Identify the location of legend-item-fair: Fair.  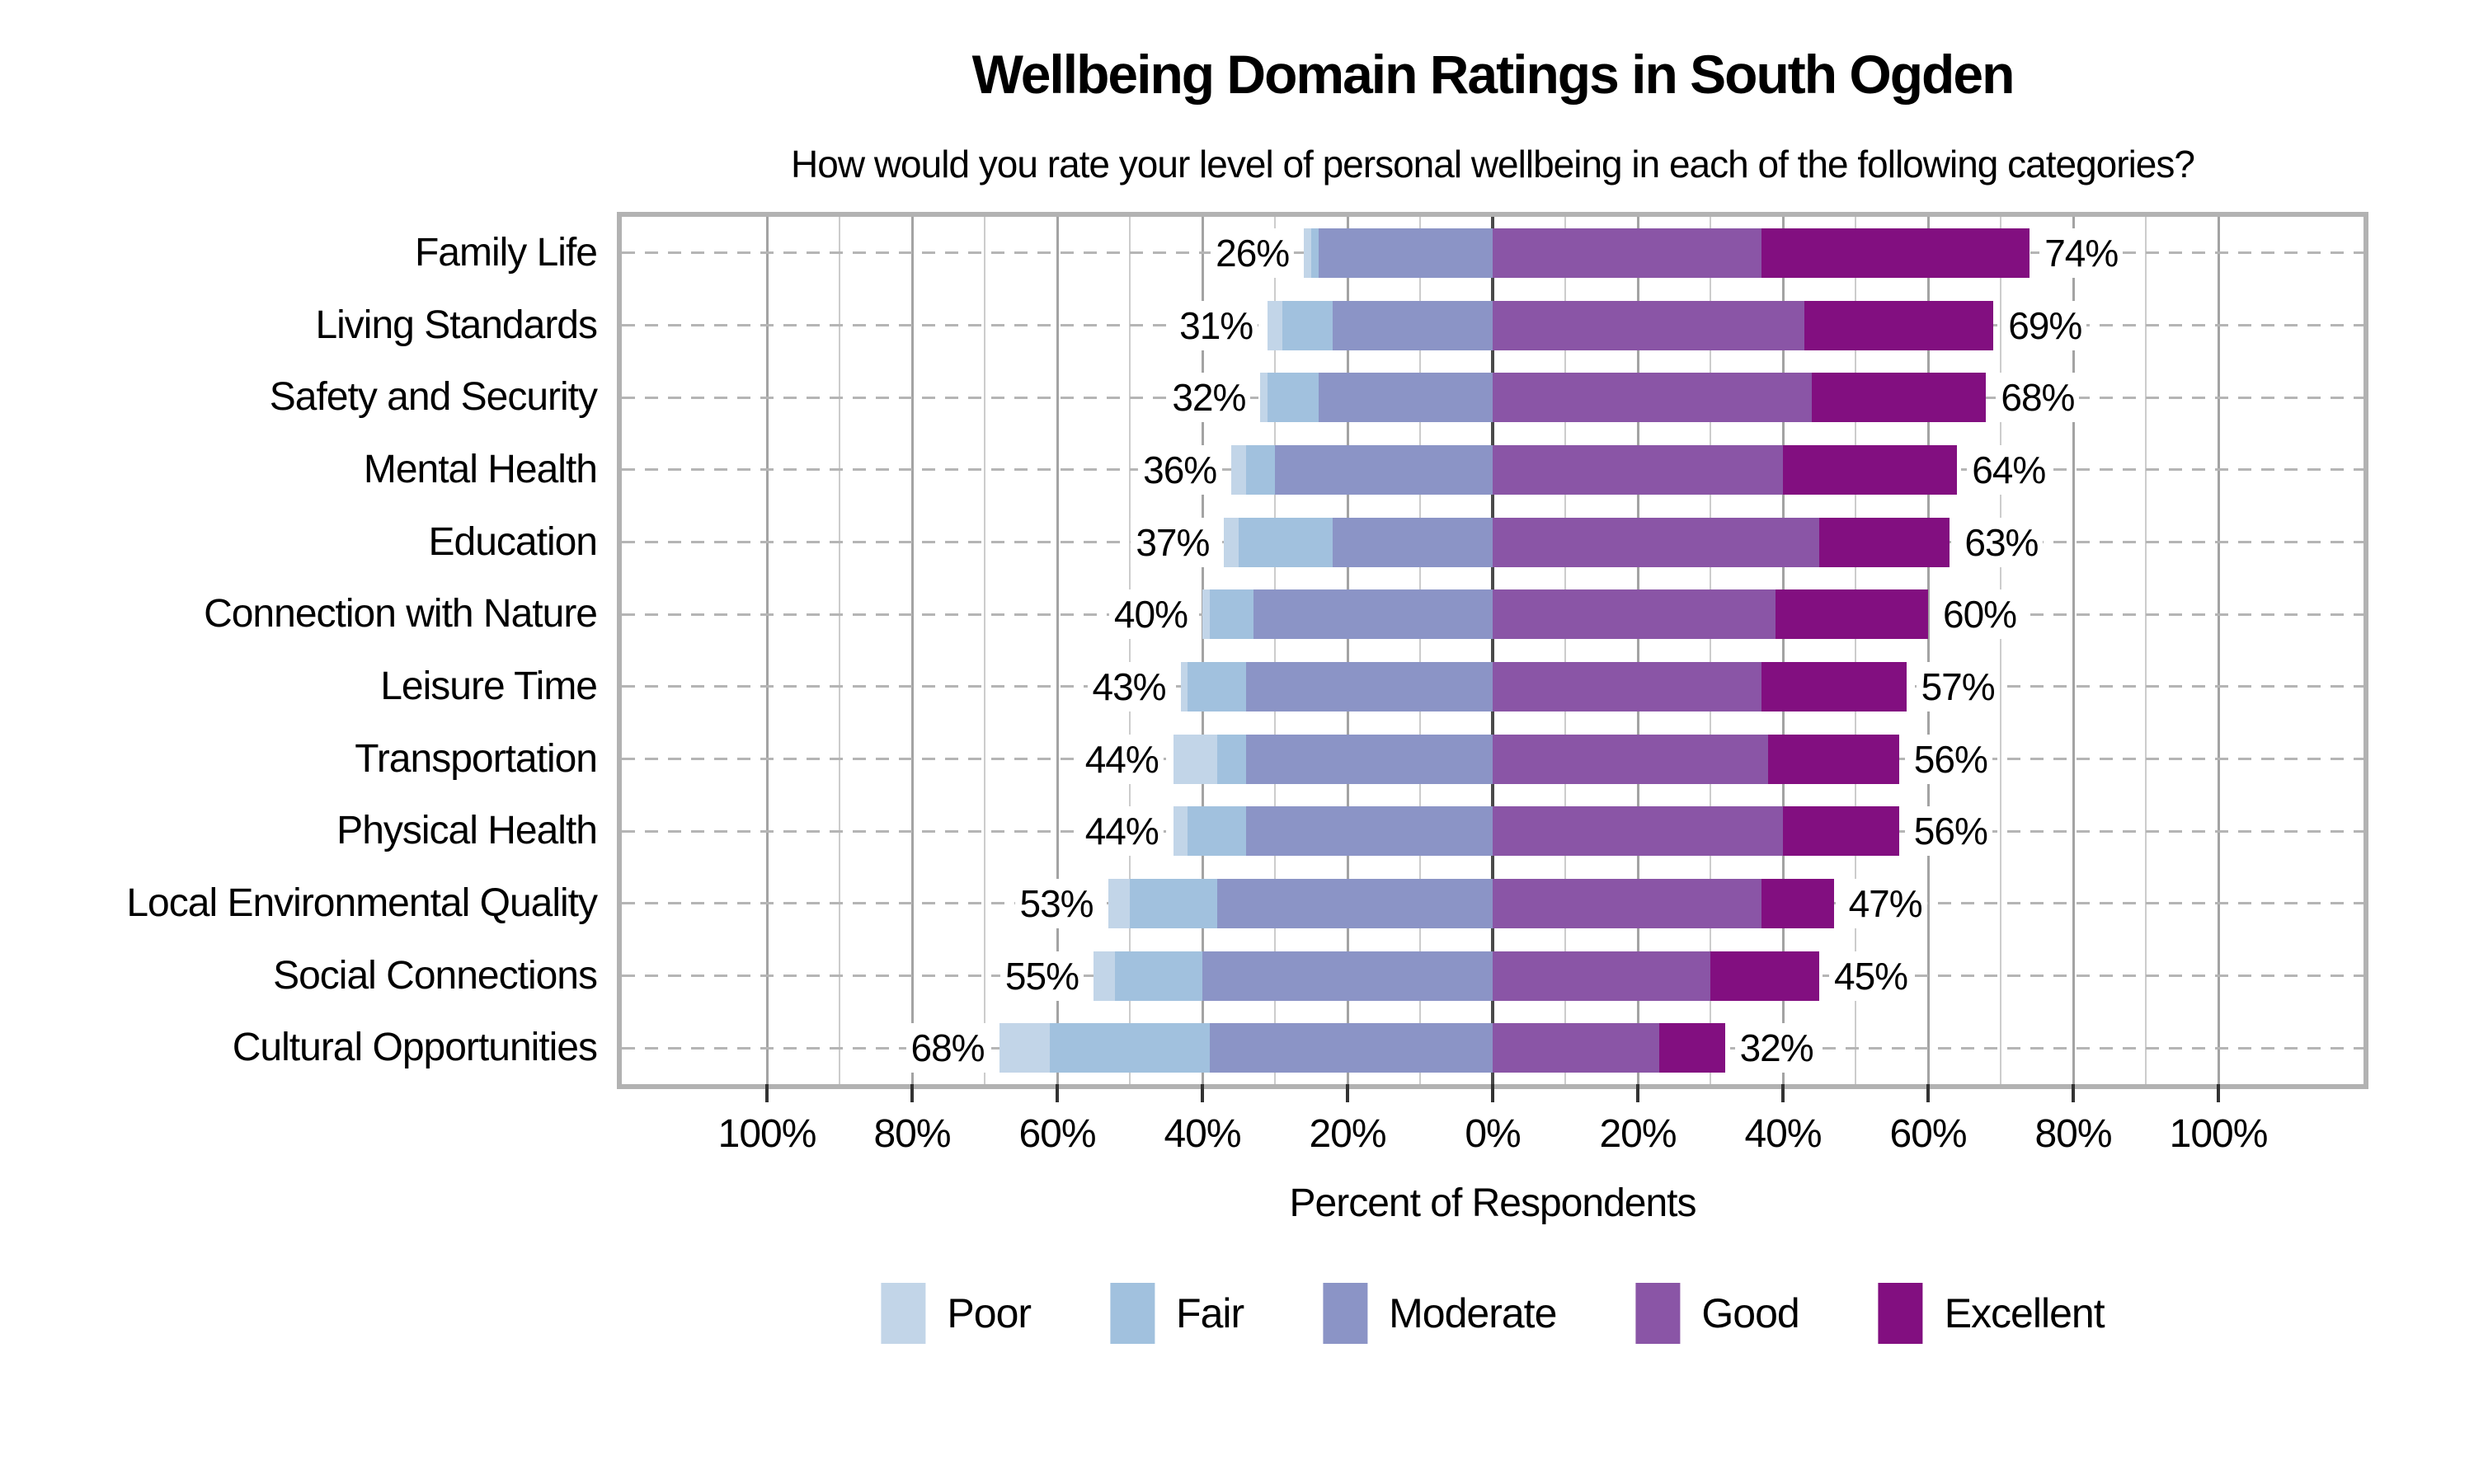
(1177, 1313).